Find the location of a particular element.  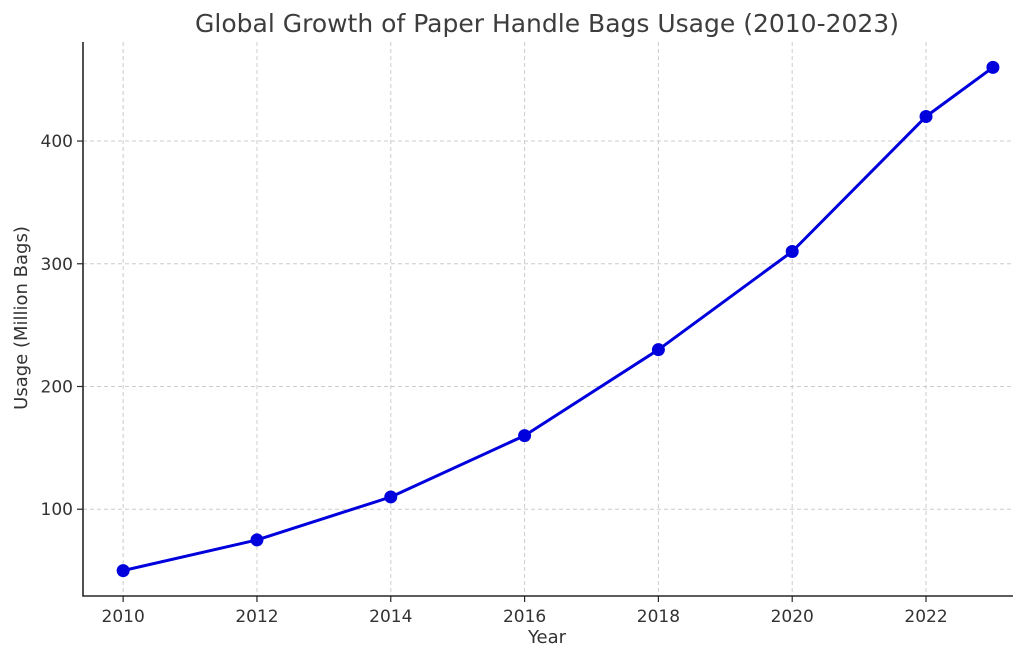

x-tick-label: 2014 is located at coordinates (390, 617).